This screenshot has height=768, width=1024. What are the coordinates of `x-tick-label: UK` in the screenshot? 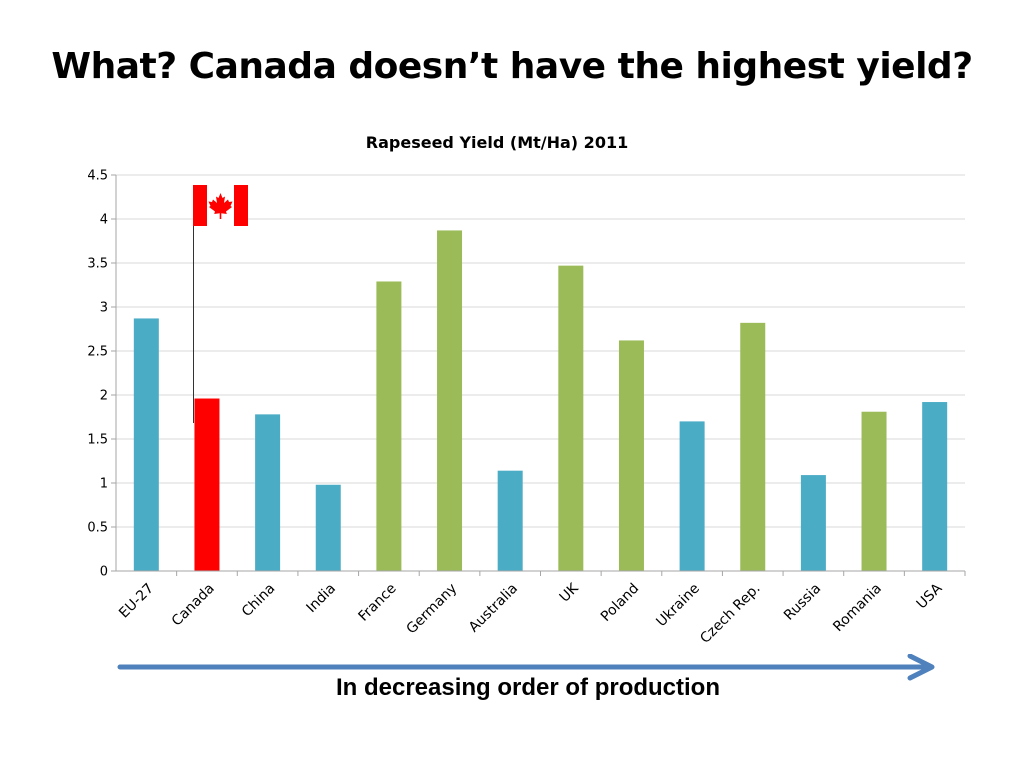 It's located at (570, 593).